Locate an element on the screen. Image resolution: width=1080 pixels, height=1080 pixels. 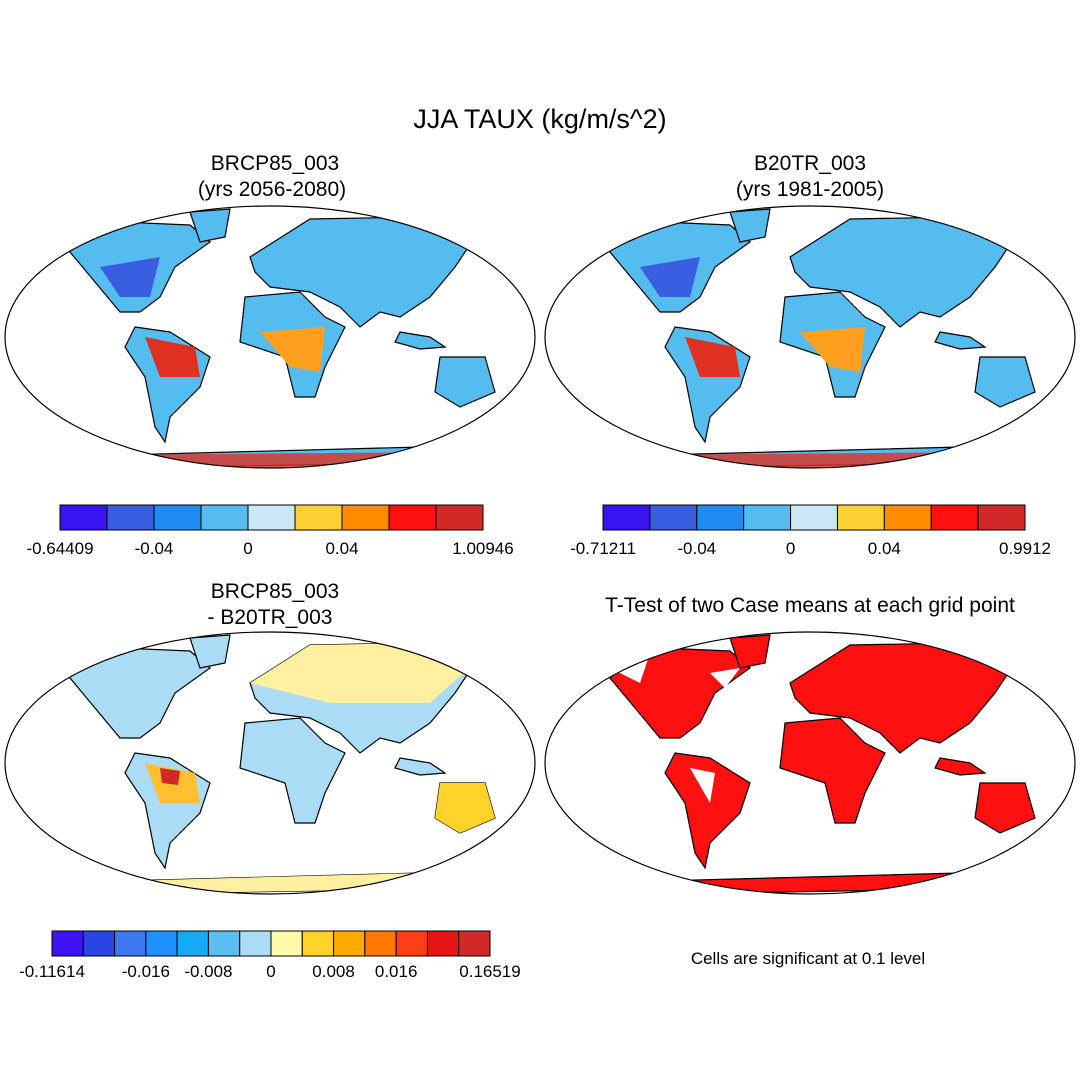
panel-title: B20TR_003 is located at coordinates (810, 163).